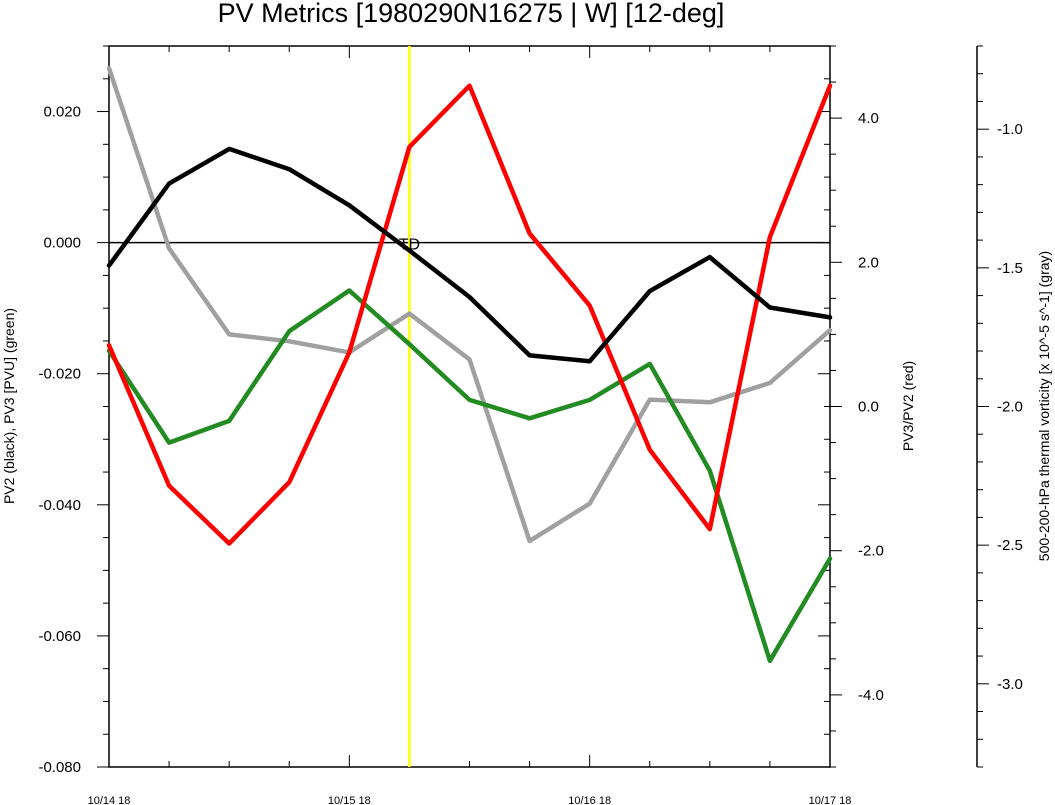  I want to click on far-right-tick-label: -2.5, so click(1010, 545).